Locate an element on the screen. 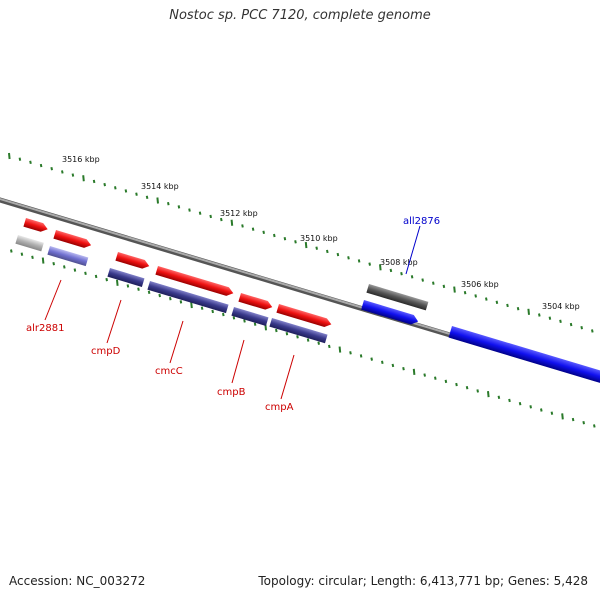 Image resolution: width=600 pixels, height=600 pixels. cmcC-gene is located at coordinates (188, 297).